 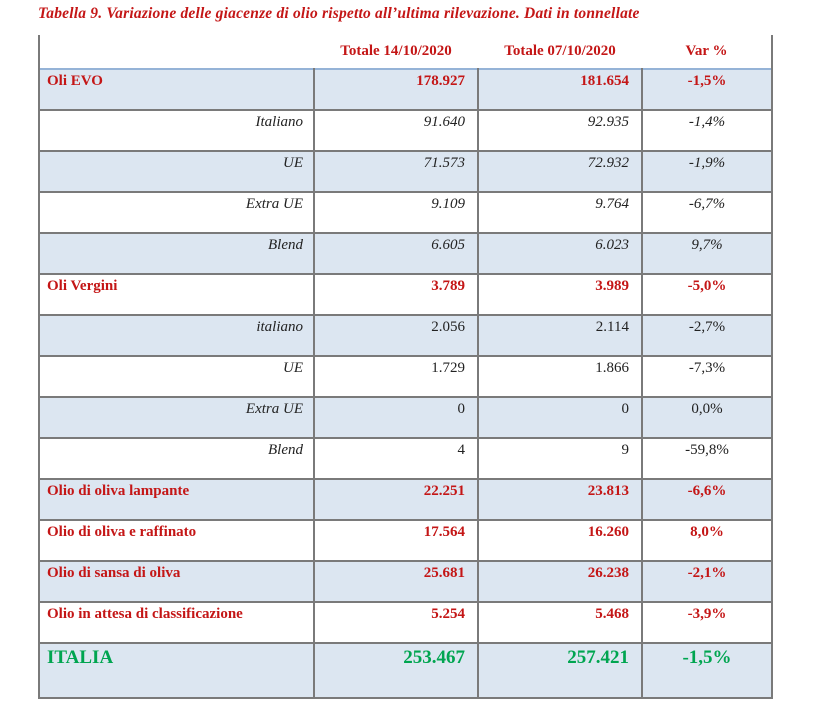 I want to click on var-percent-cell: -2,7%, so click(x=707, y=335).